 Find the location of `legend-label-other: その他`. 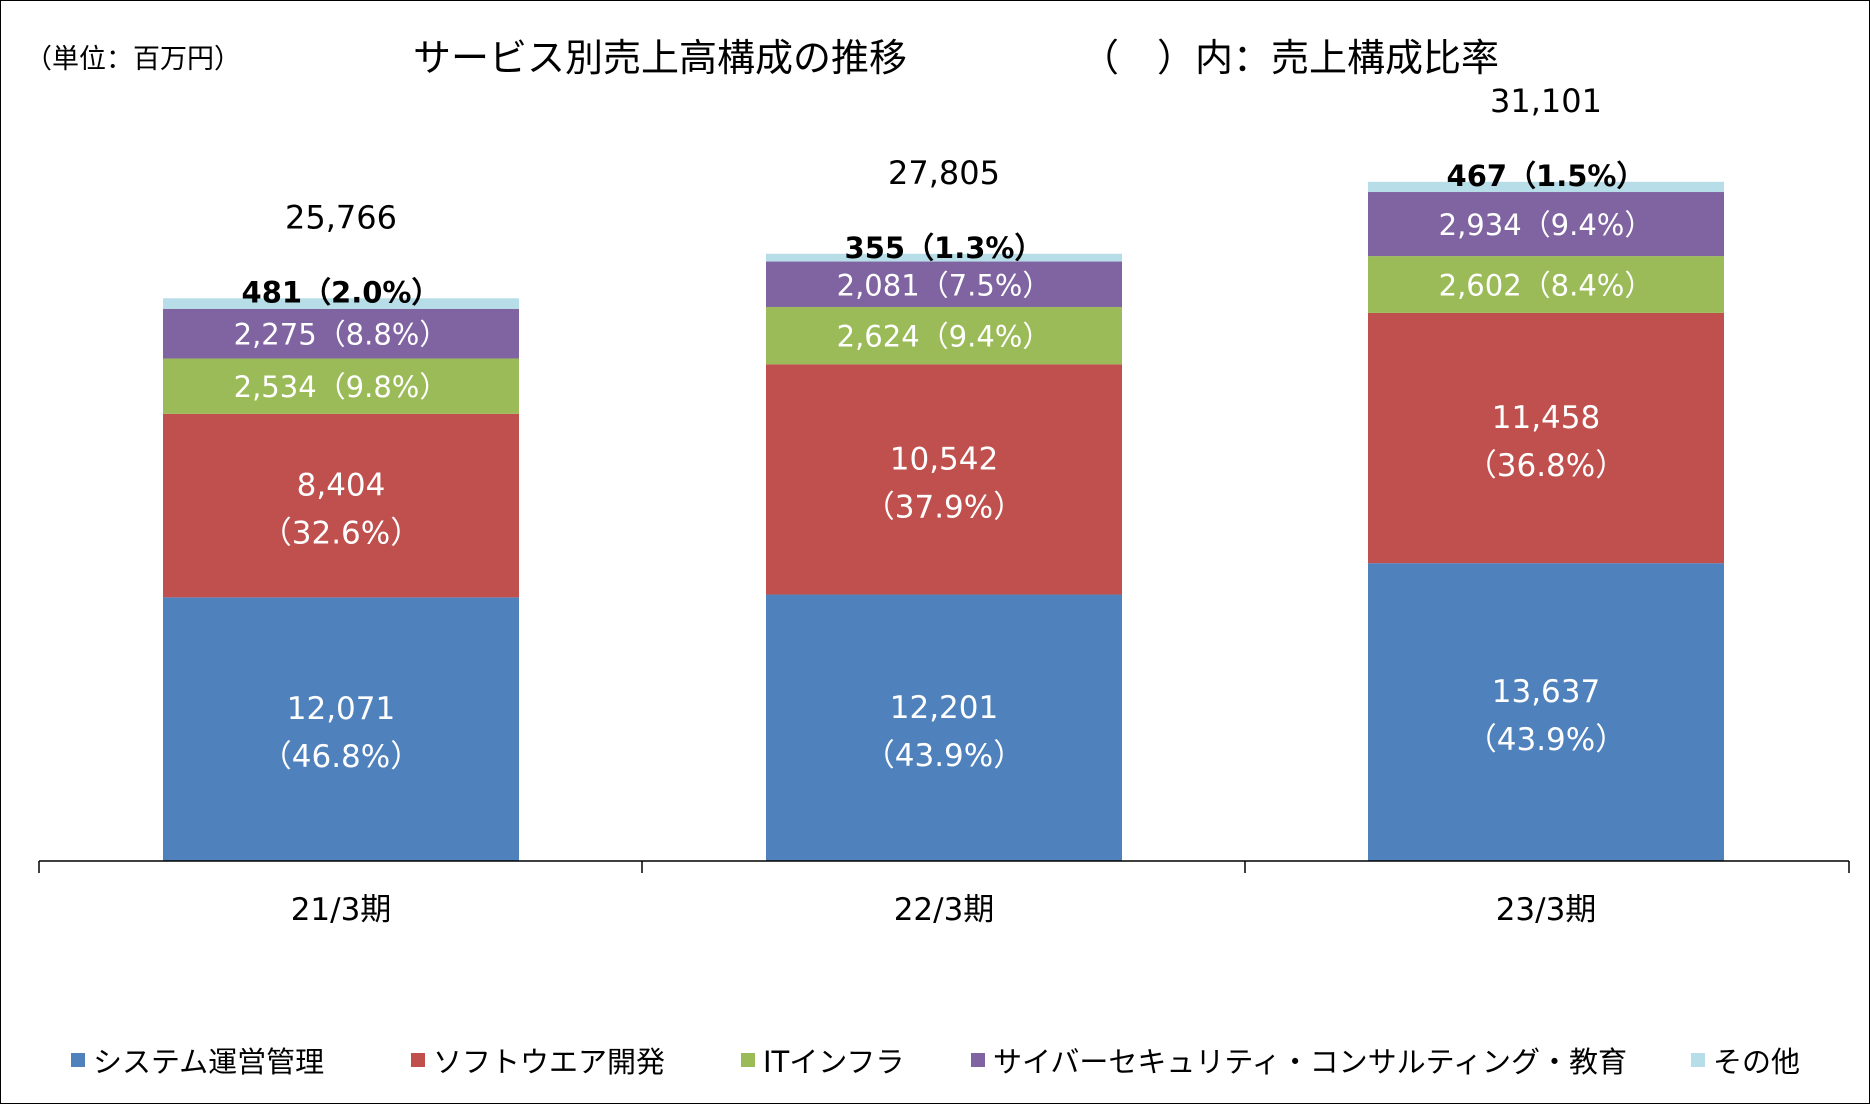

legend-label-other: その他 is located at coordinates (1757, 1062).